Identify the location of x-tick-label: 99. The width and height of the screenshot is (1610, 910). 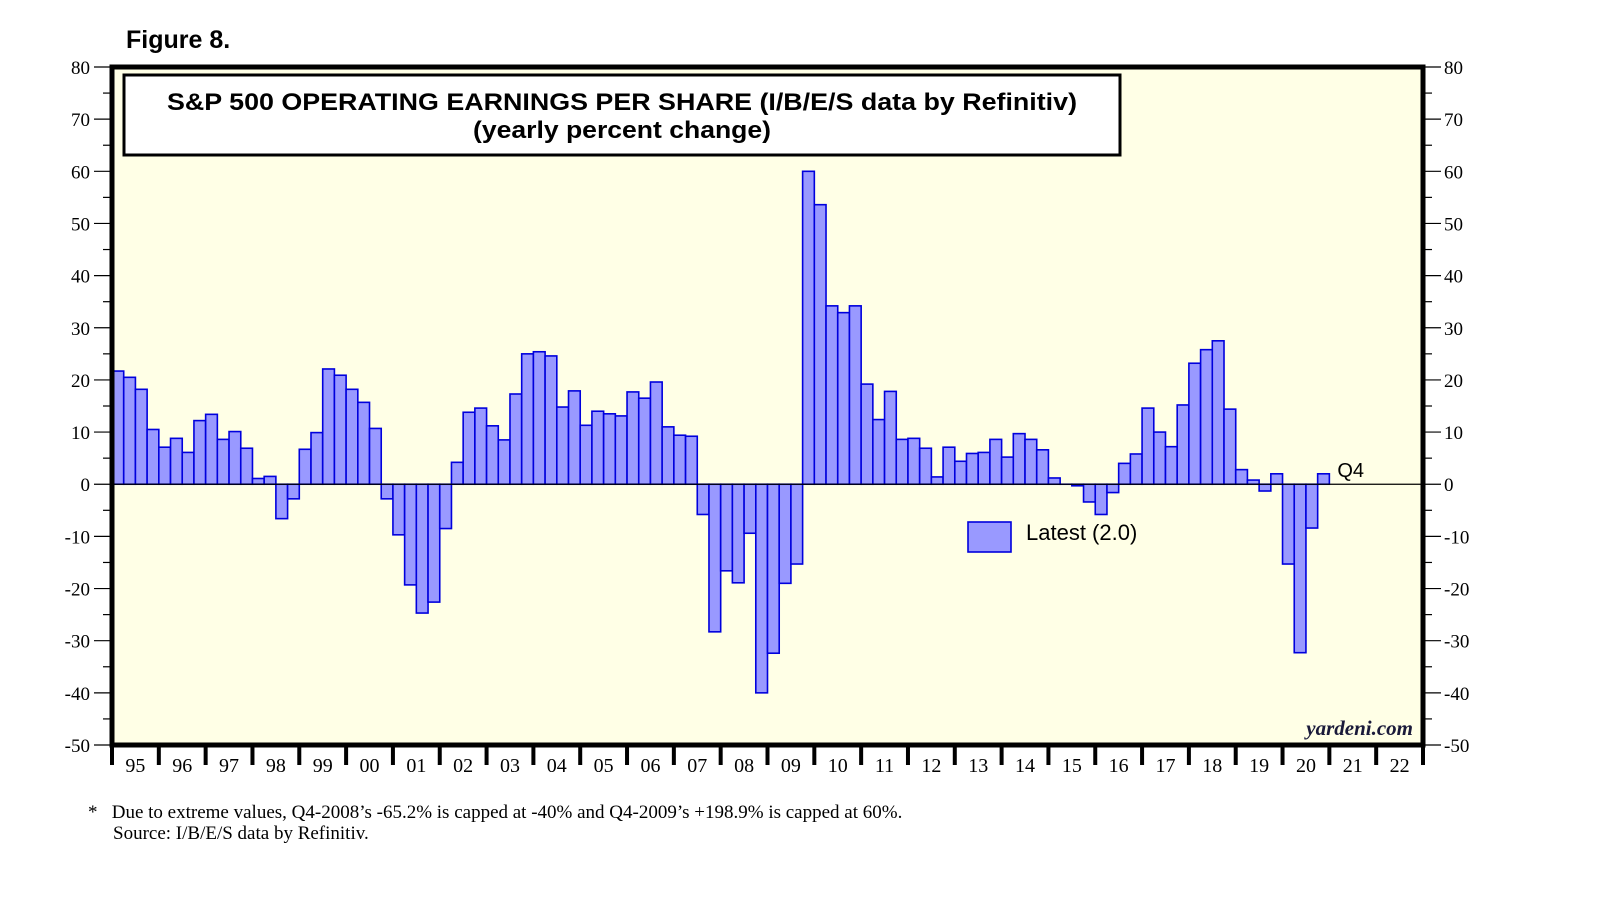
(323, 766).